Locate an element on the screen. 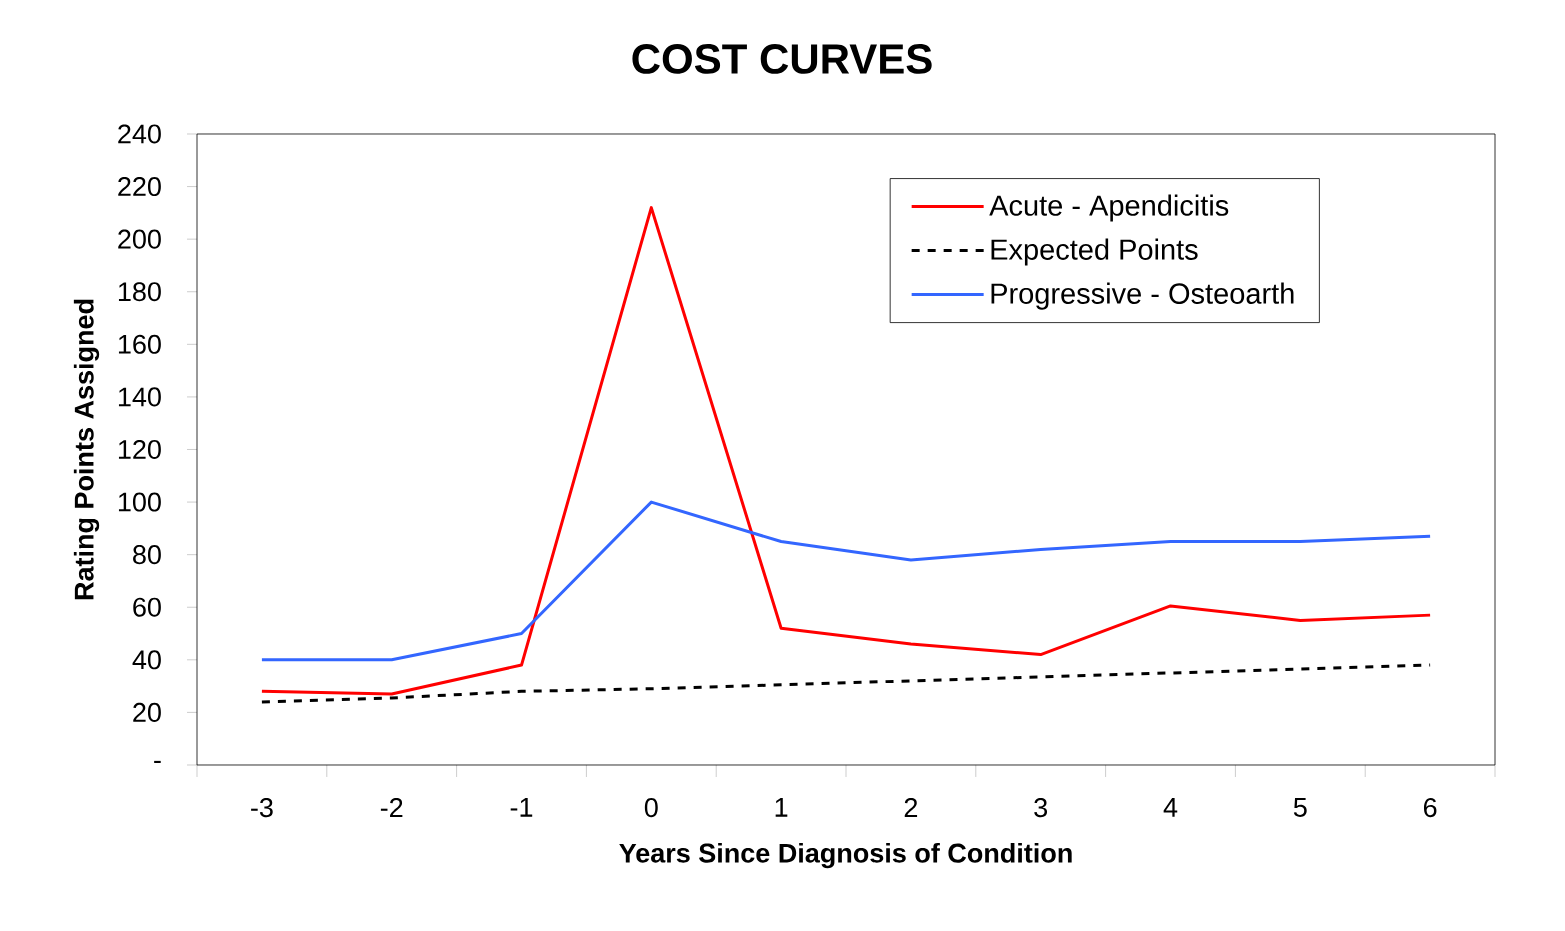 The width and height of the screenshot is (1565, 931). y-tick-label: 160 is located at coordinates (139, 344).